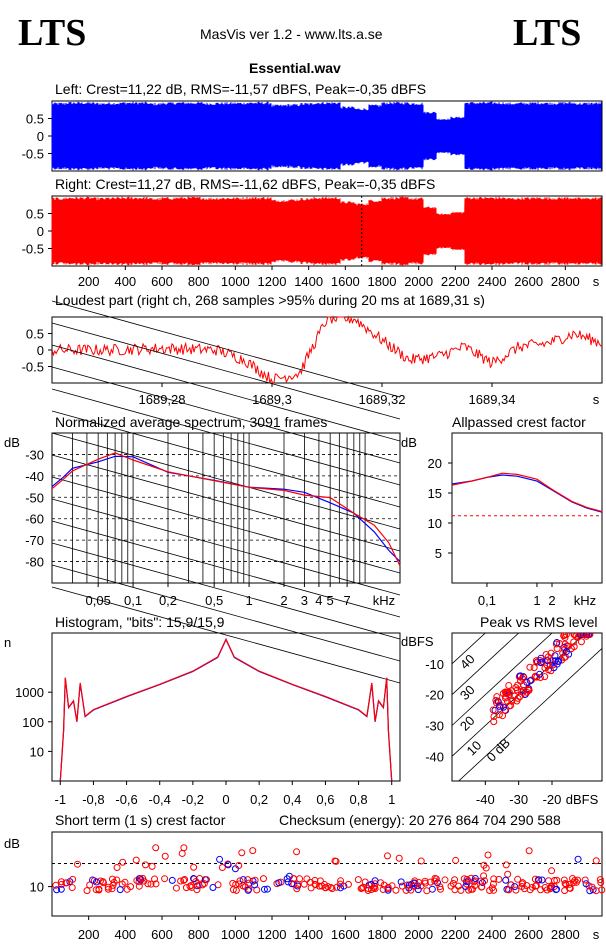 The height and width of the screenshot is (946, 606). What do you see at coordinates (527, 508) in the screenshot?
I see `crest-frame` at bounding box center [527, 508].